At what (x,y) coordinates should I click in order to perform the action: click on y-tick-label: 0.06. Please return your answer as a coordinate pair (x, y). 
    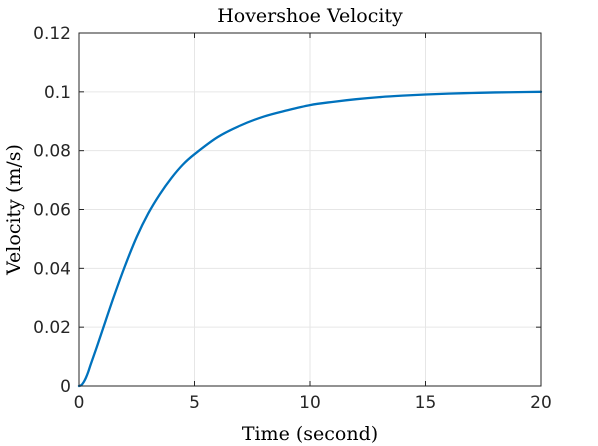
    Looking at the image, I should click on (52, 211).